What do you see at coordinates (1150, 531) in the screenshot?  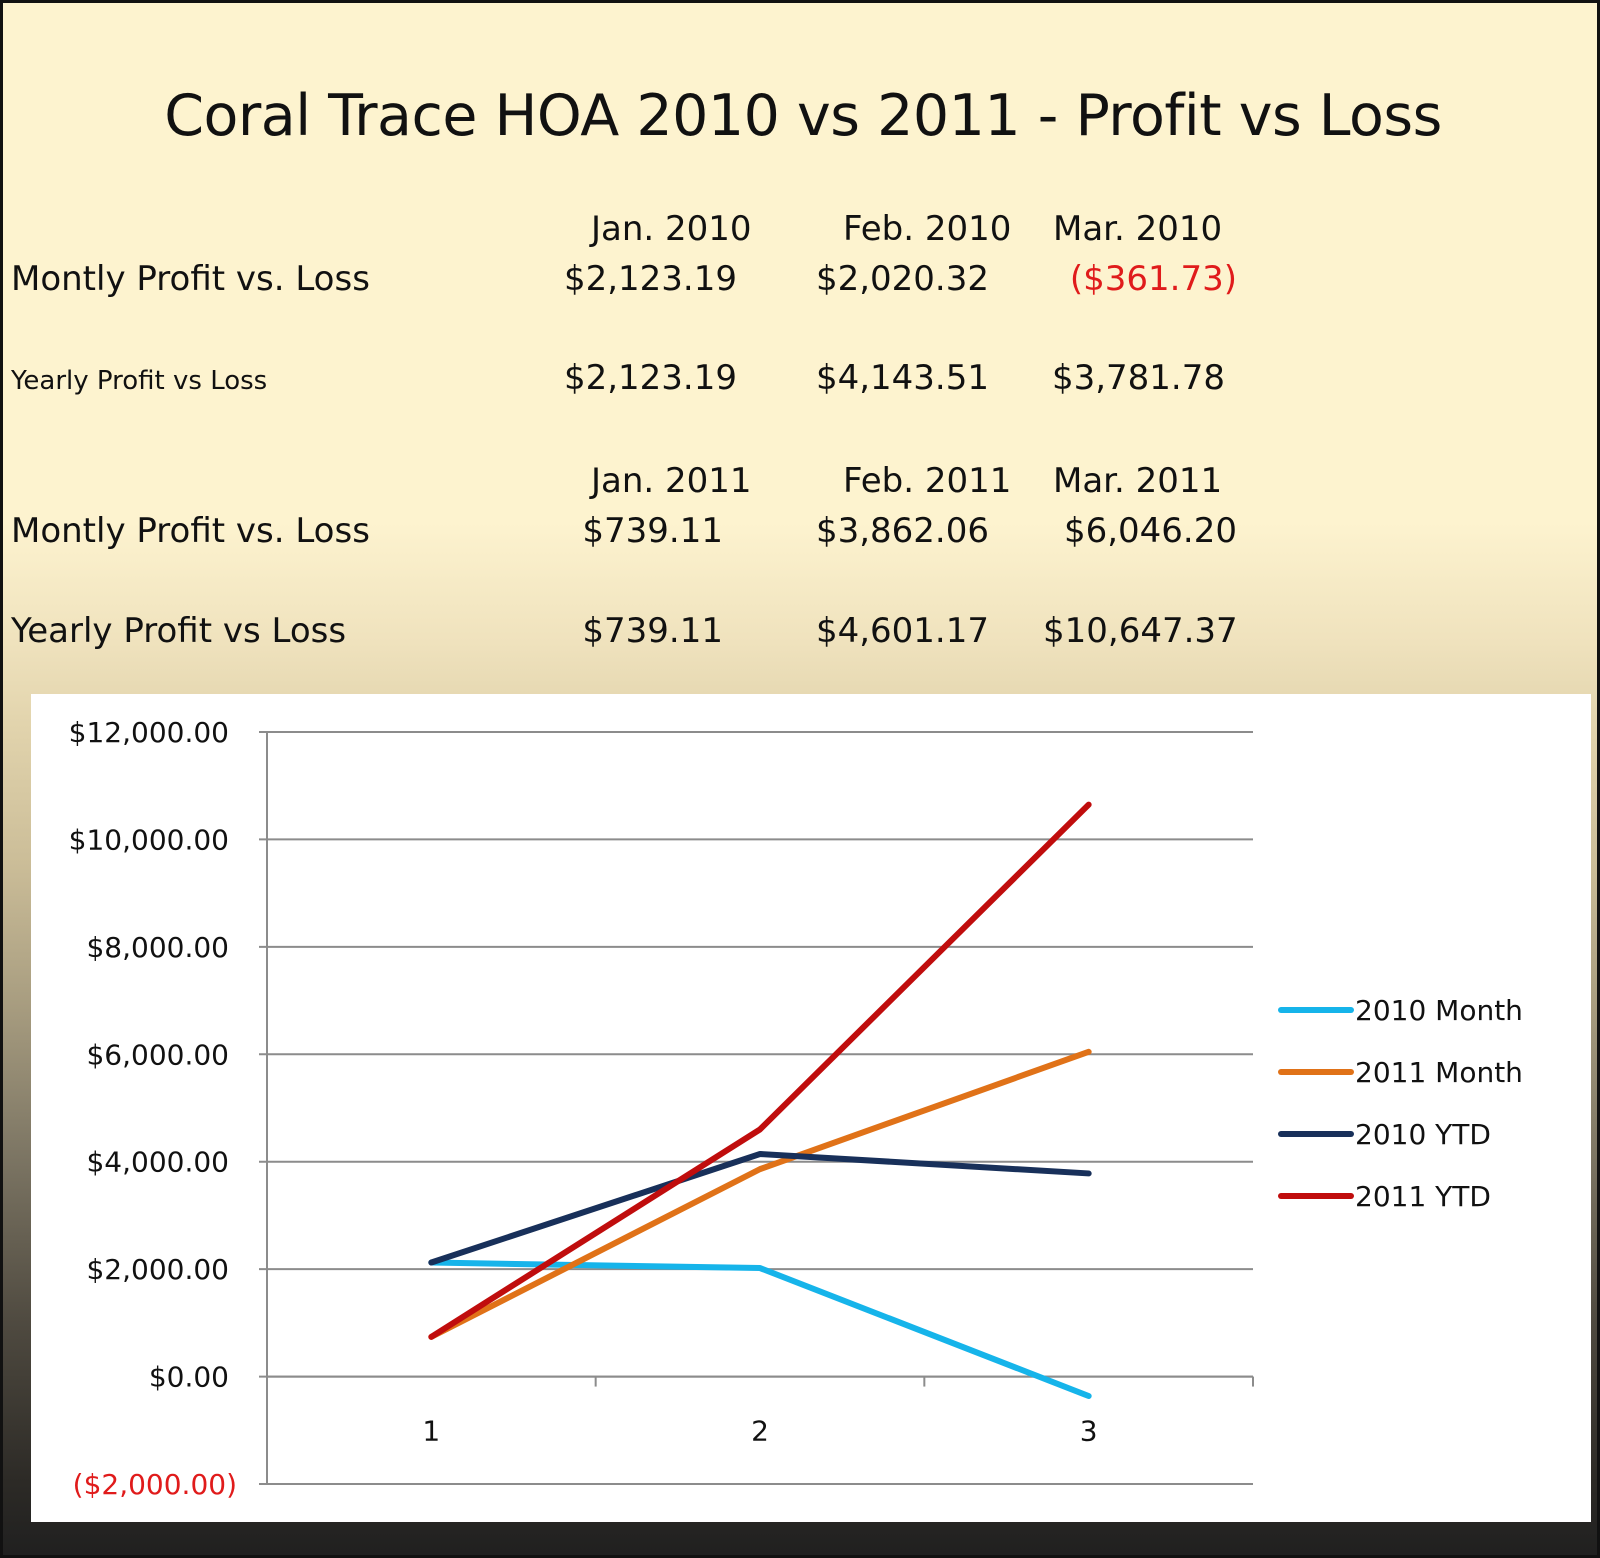 I see `monthly-value-mar-2011: $6,046.20` at bounding box center [1150, 531].